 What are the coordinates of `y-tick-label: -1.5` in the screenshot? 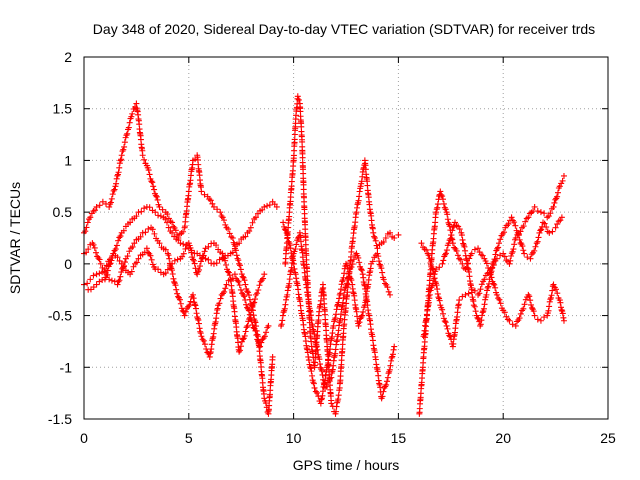 It's located at (60, 419).